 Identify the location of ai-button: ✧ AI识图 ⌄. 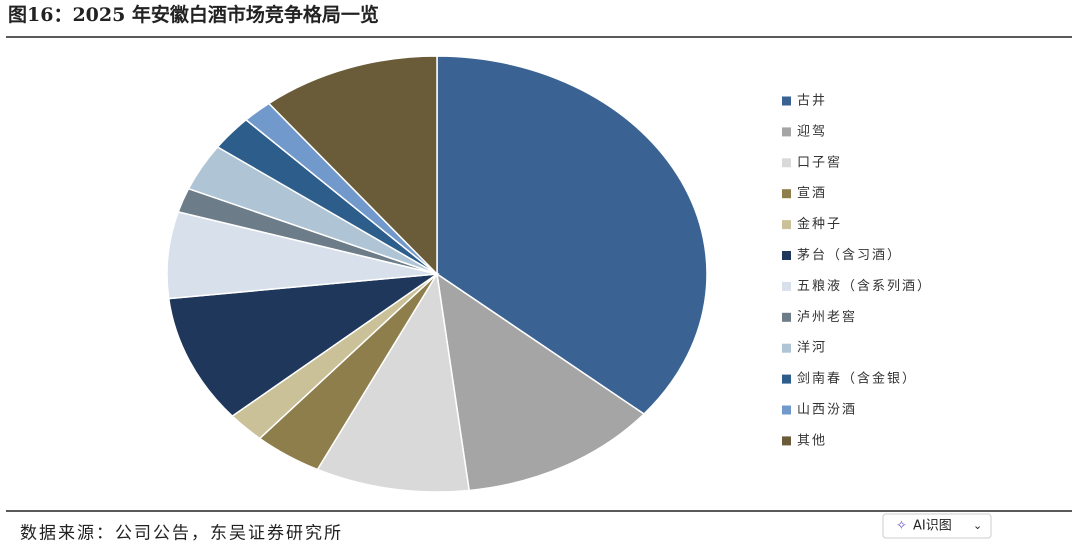
(937, 526).